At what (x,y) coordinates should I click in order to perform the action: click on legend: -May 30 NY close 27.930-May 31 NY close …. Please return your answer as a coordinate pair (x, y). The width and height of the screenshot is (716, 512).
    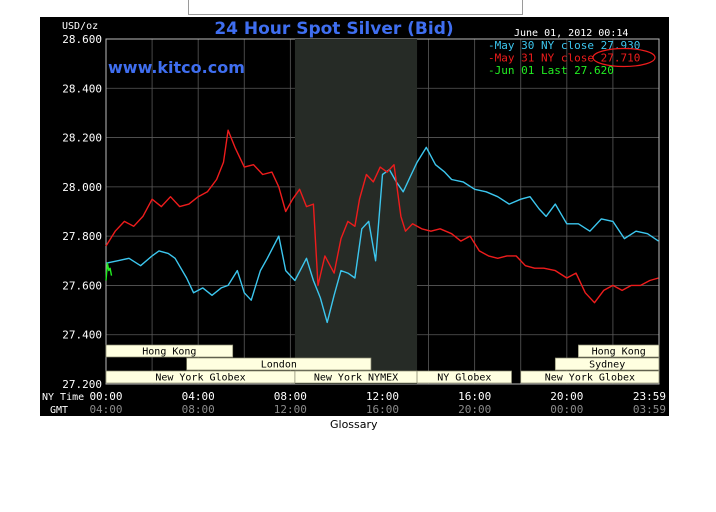
    Looking at the image, I should click on (572, 58).